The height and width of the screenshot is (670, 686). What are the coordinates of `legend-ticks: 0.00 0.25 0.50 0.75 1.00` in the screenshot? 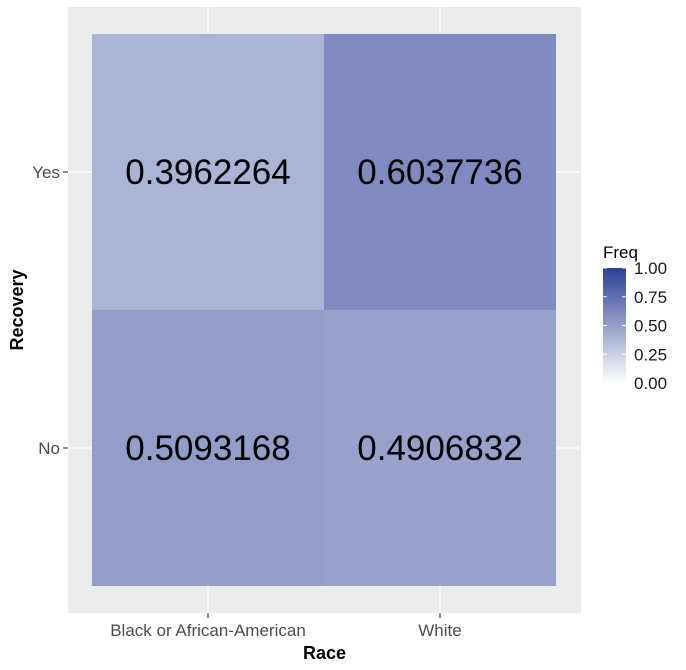 It's located at (635, 326).